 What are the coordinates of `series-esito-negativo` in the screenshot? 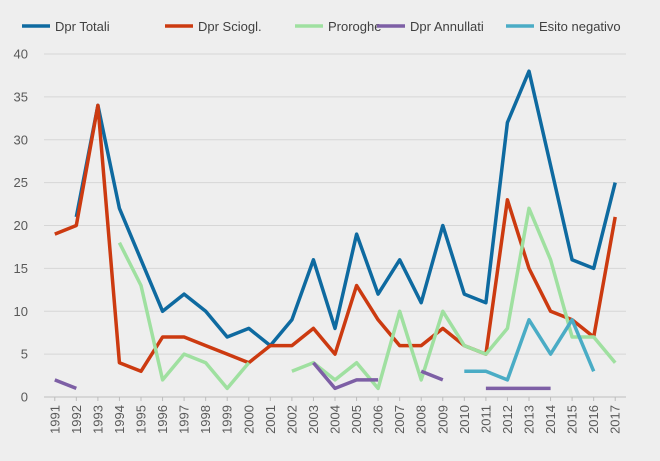 It's located at (530, 350).